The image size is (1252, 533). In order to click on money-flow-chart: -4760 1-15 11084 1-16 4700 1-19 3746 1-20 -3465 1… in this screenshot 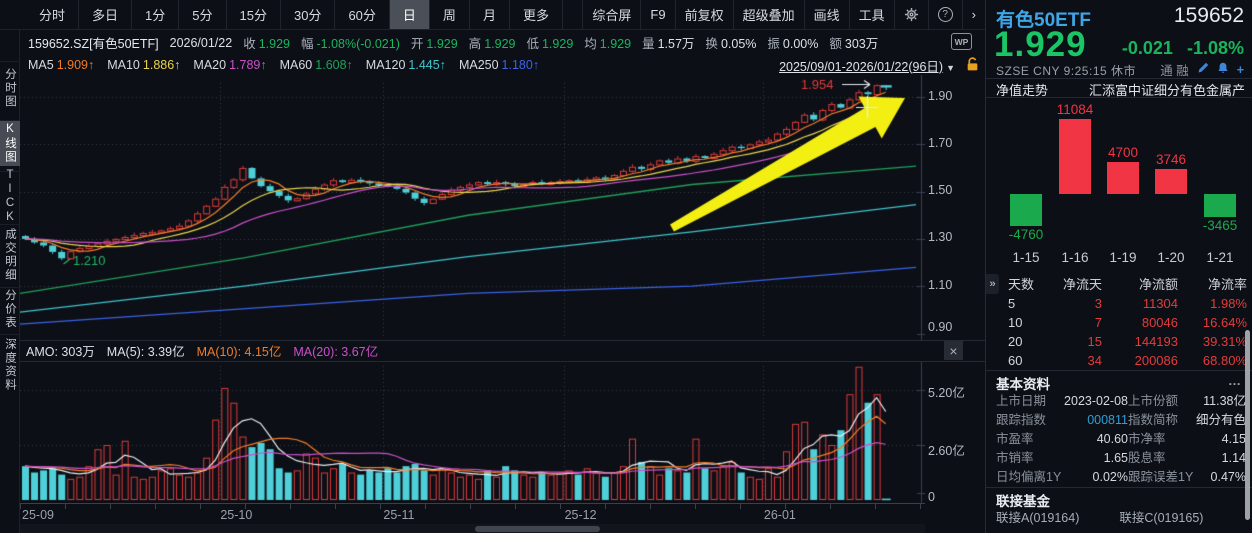, I will do `click(1119, 185)`.